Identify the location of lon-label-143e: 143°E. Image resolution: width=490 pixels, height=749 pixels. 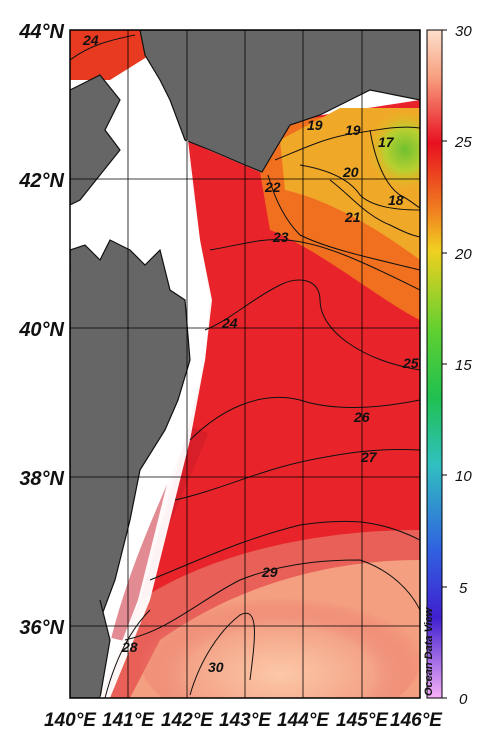
(245, 720).